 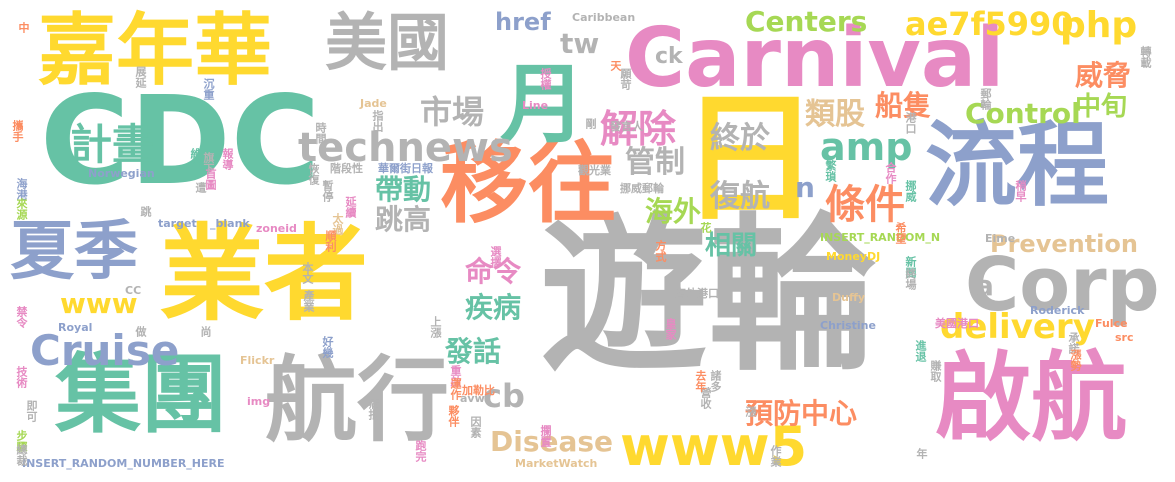 What do you see at coordinates (493, 271) in the screenshot?
I see `word: 命令` at bounding box center [493, 271].